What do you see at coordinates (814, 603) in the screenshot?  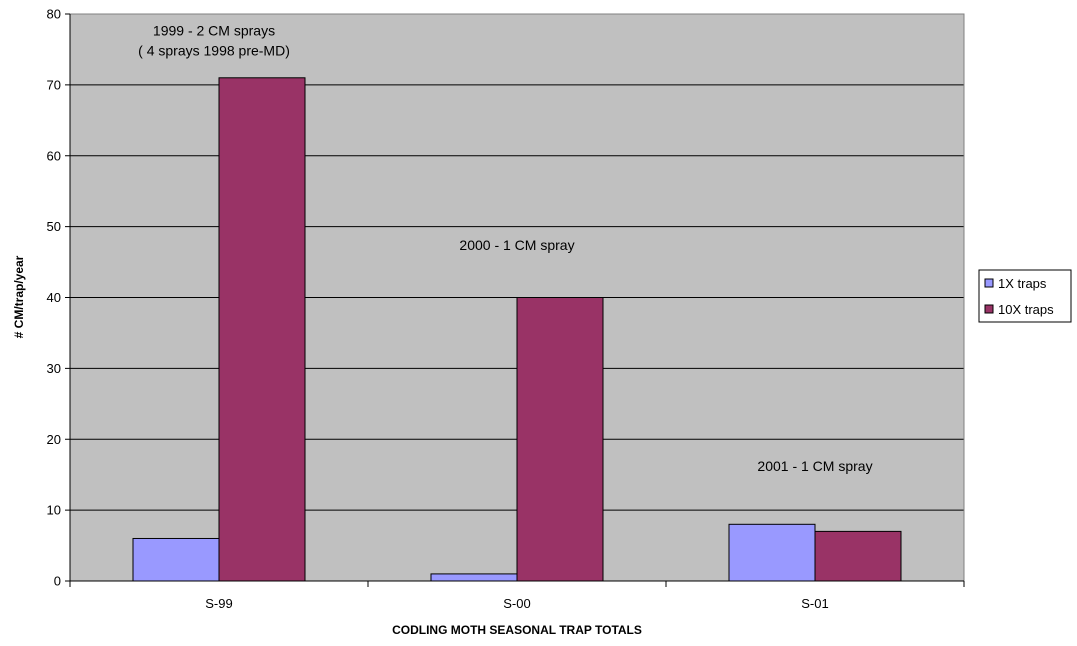 I see `x-tick-label-s-01: S-01` at bounding box center [814, 603].